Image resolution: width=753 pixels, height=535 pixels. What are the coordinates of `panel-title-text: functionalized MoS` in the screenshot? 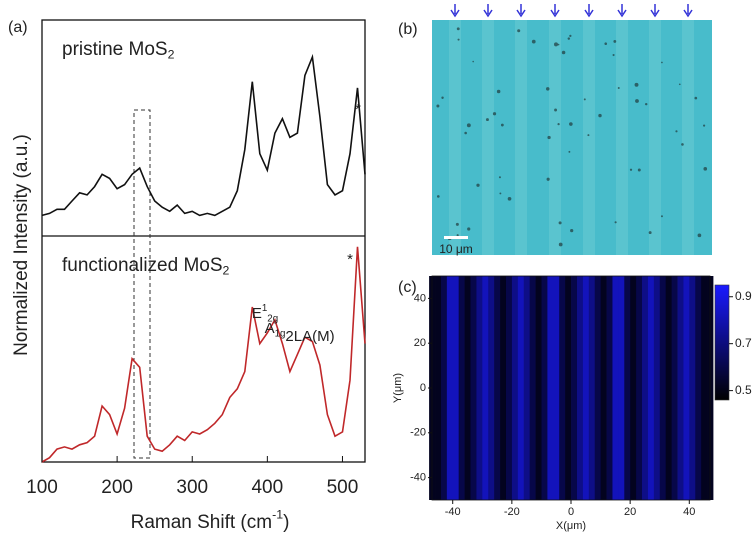 It's located at (142, 265).